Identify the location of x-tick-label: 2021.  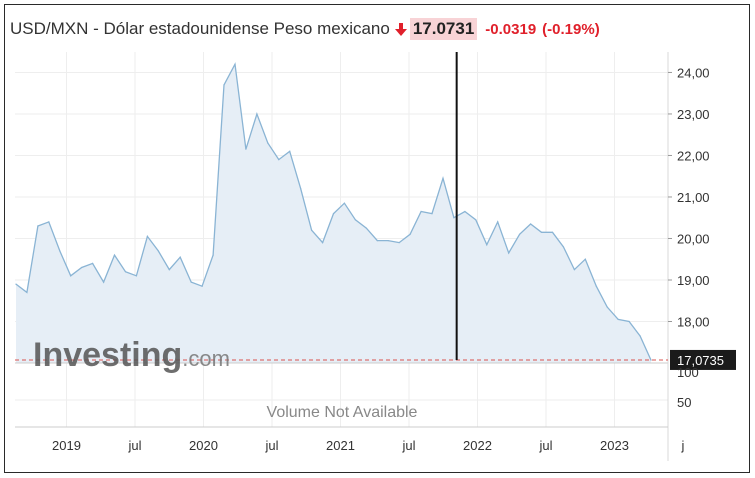
(340, 445).